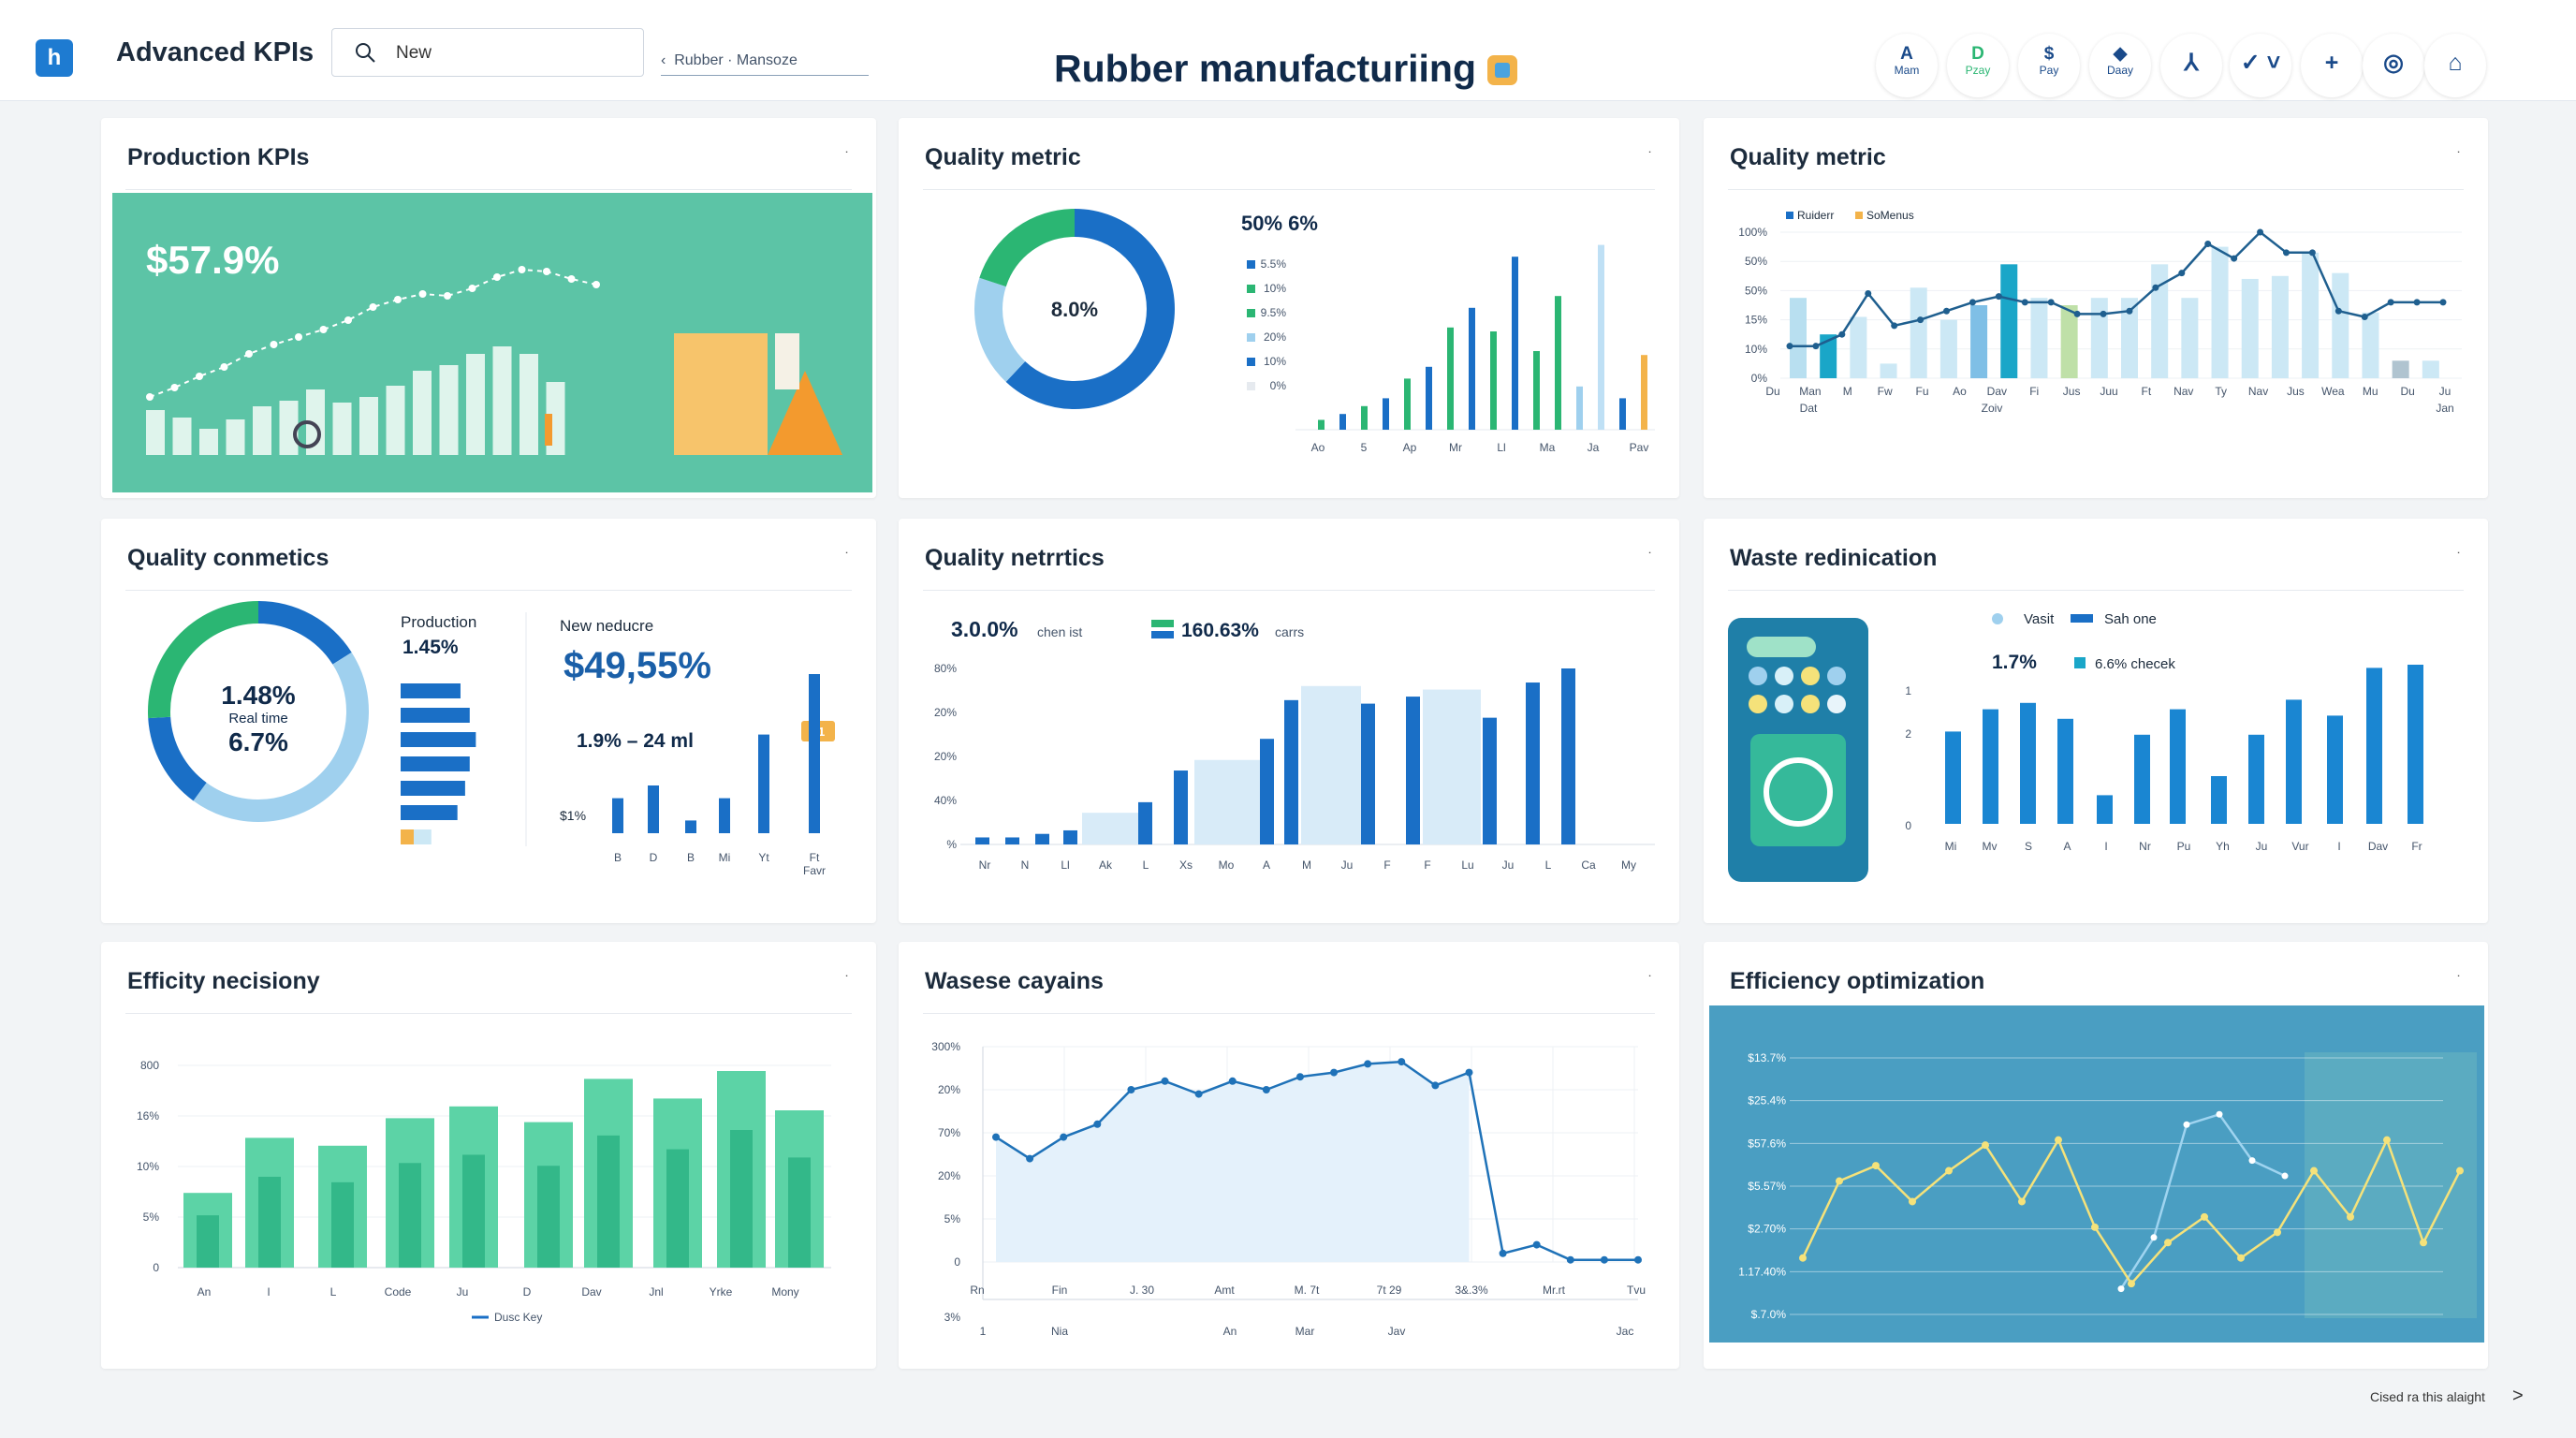 Image resolution: width=2576 pixels, height=1438 pixels. I want to click on axis-label: Ty, so click(2221, 391).